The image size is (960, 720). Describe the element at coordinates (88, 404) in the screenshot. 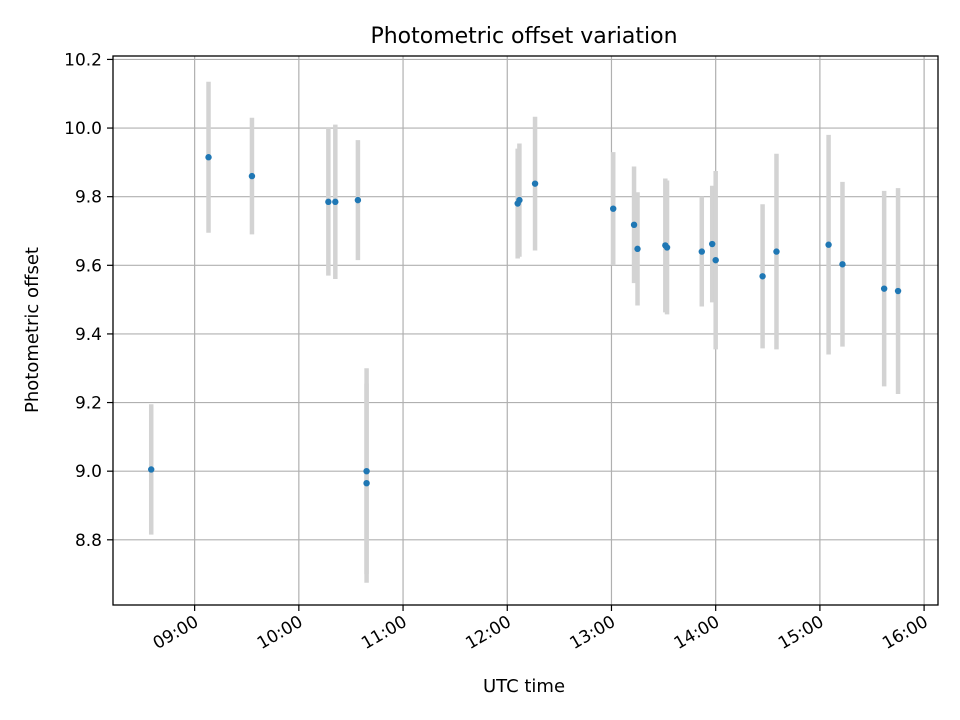

I see `y-tick-label: 9.2` at that location.